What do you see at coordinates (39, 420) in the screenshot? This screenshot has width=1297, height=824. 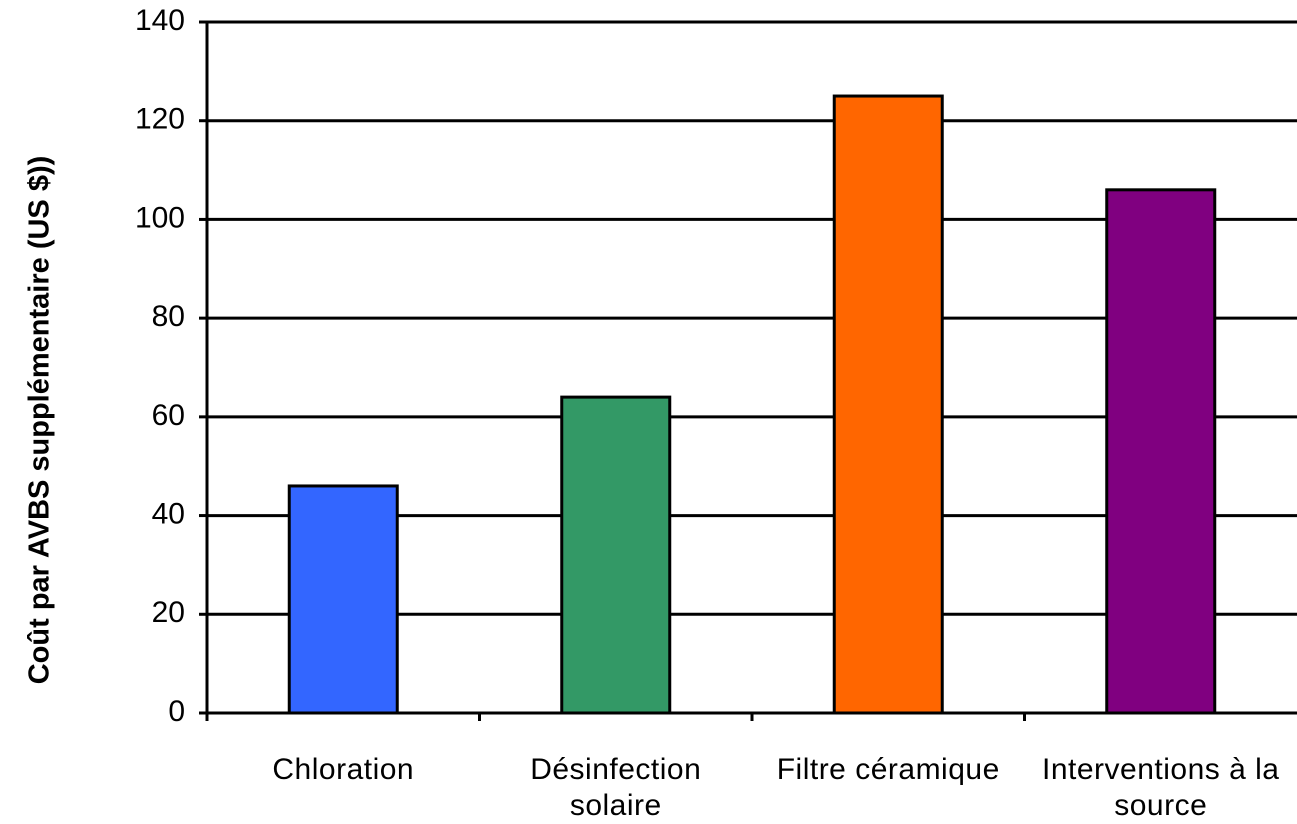 I see `y-axis-label: Coût par AVBS supplémentaire (US $))` at bounding box center [39, 420].